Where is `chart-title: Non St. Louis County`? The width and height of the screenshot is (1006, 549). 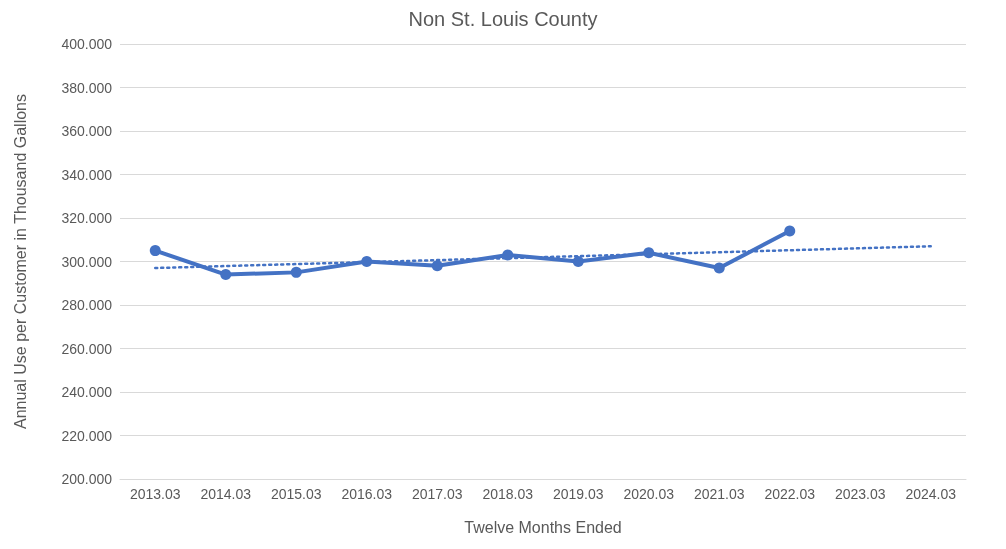
chart-title: Non St. Louis County is located at coordinates (503, 19).